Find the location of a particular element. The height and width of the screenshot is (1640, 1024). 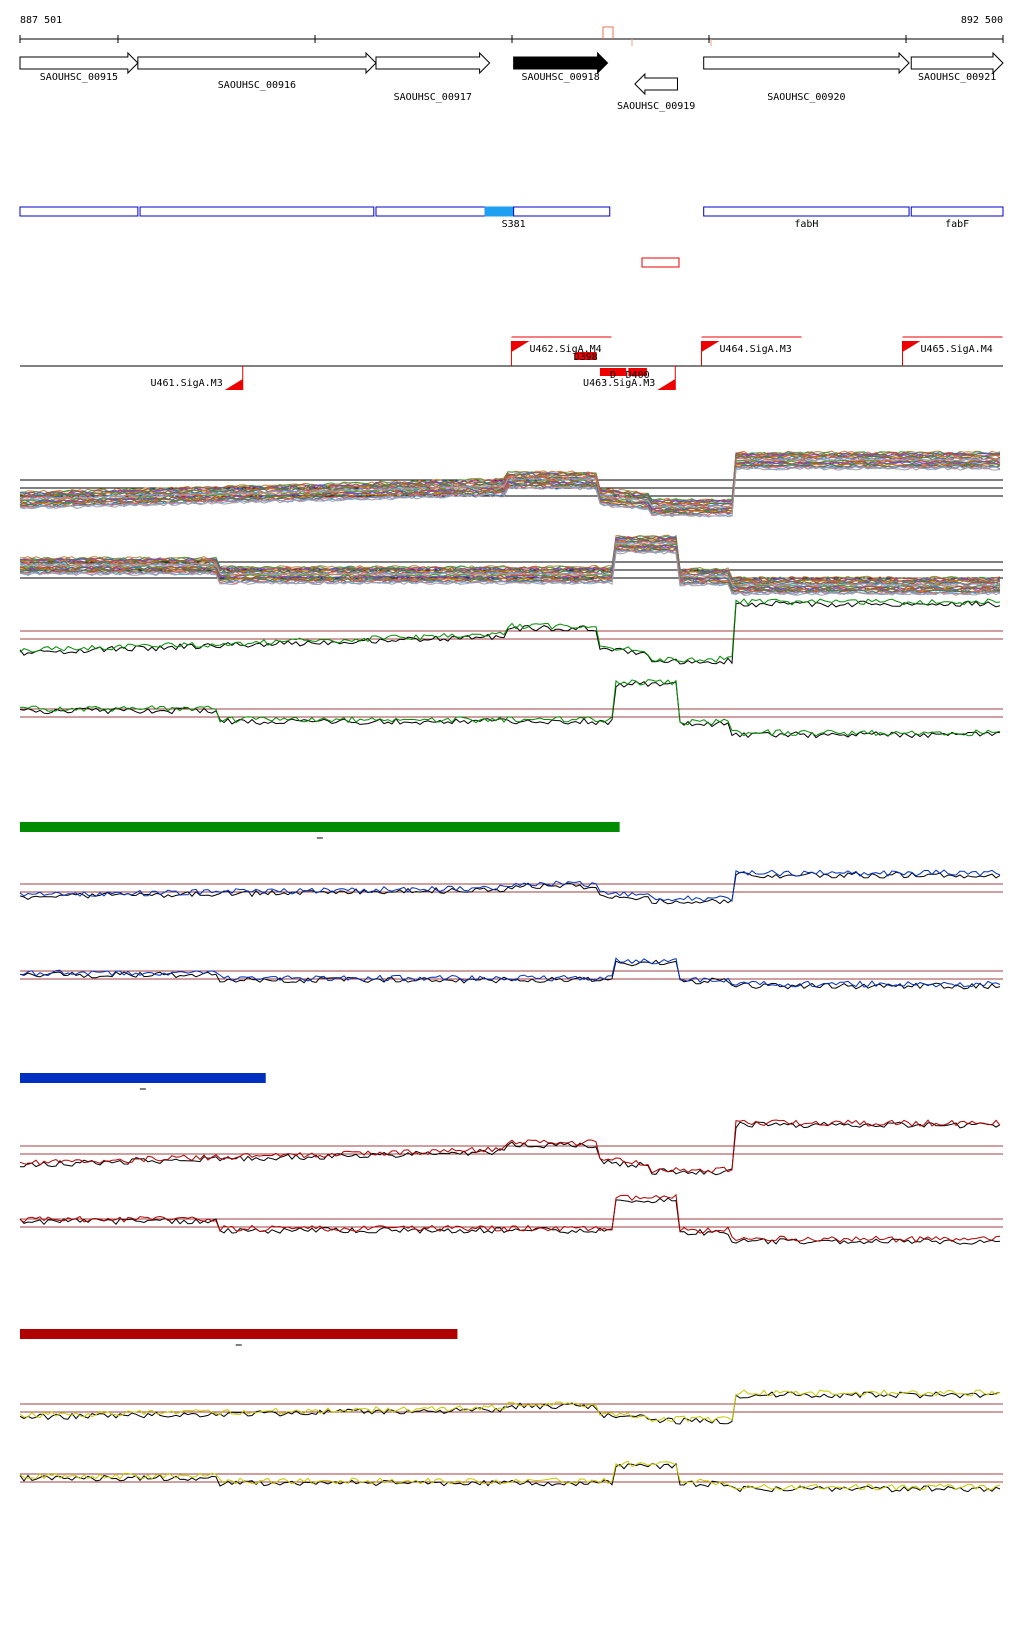

tu-U463.SigA.M3: U463.SigA.M3 is located at coordinates (629, 378).